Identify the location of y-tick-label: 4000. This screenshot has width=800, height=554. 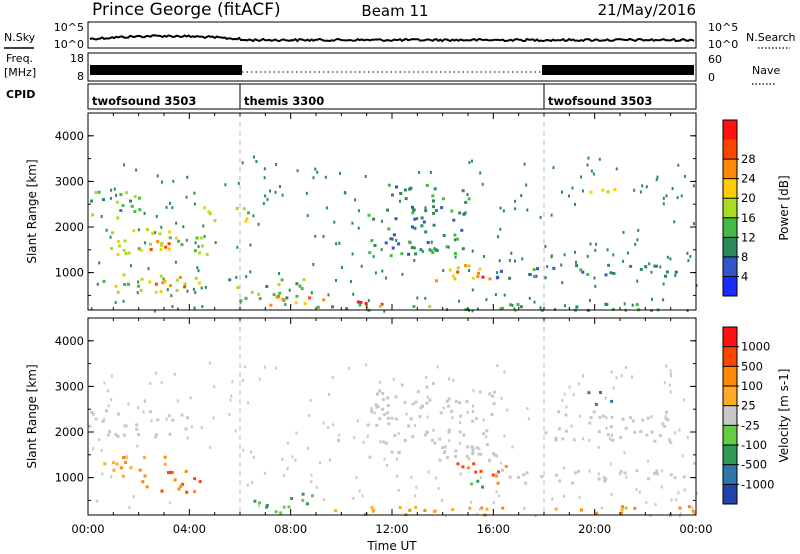
(69, 136).